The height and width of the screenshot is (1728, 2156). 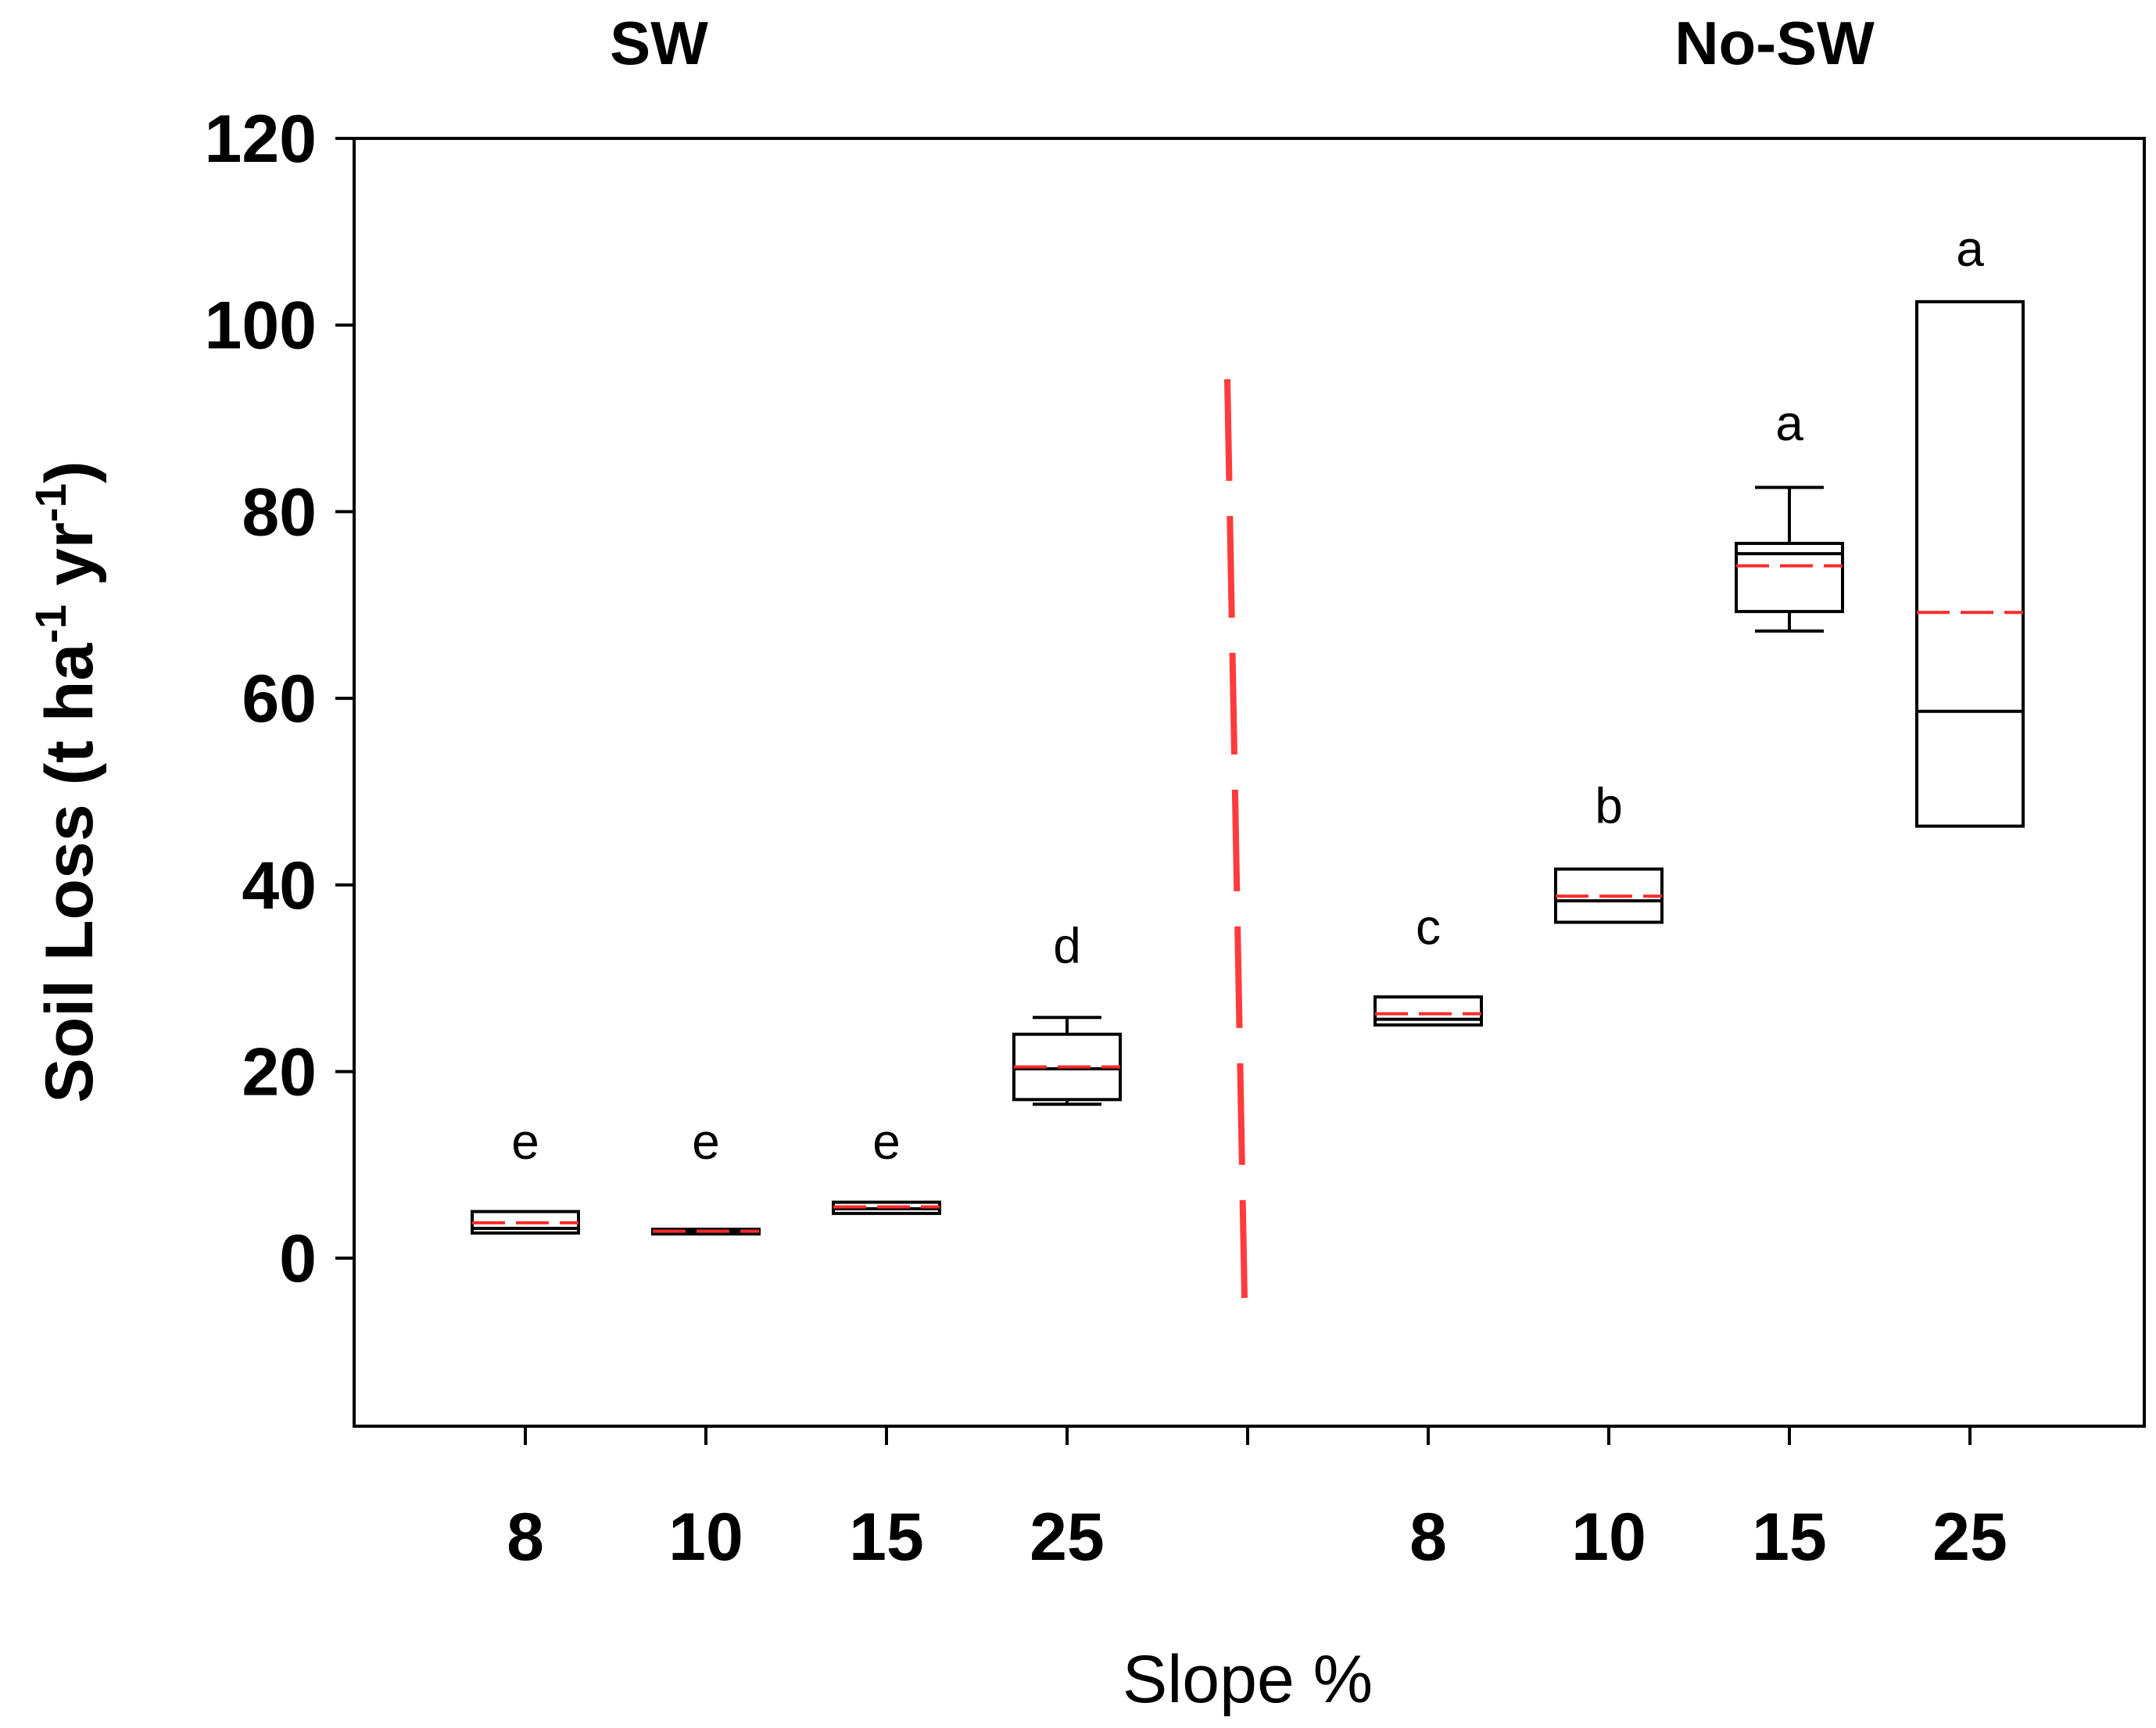 What do you see at coordinates (1789, 514) in the screenshot?
I see `box-no-sw-15: a` at bounding box center [1789, 514].